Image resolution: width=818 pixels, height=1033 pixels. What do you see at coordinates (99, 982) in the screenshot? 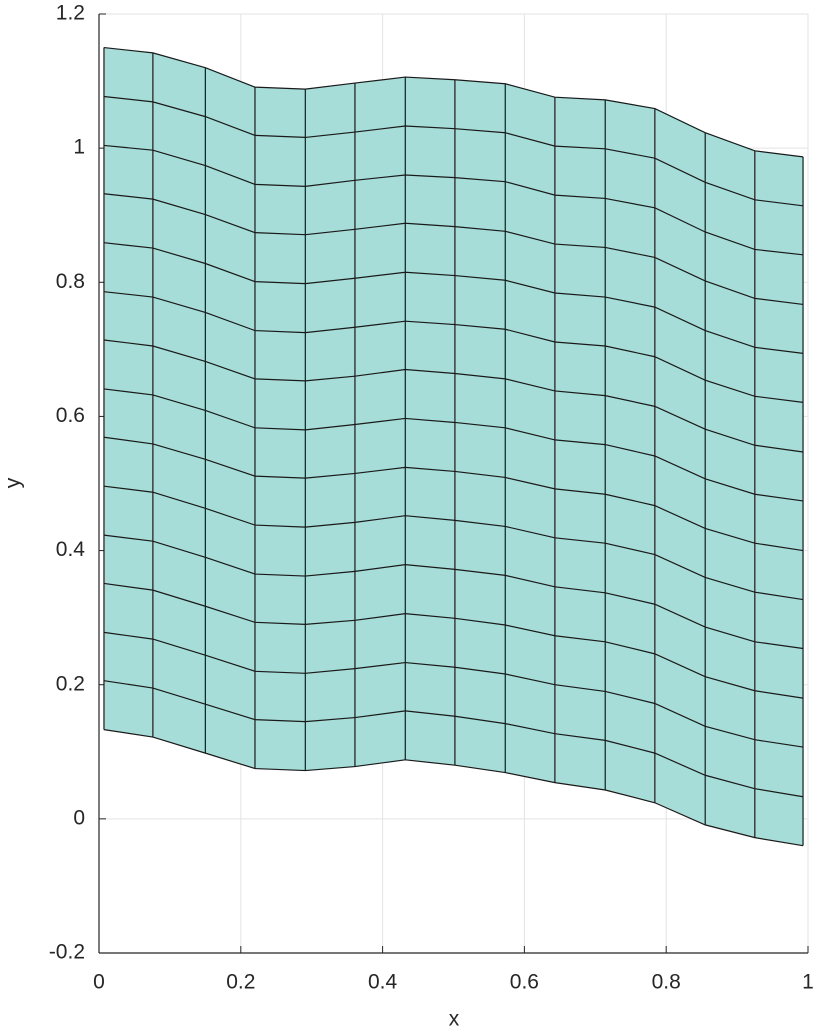
I see `x-tick-label: 0` at bounding box center [99, 982].